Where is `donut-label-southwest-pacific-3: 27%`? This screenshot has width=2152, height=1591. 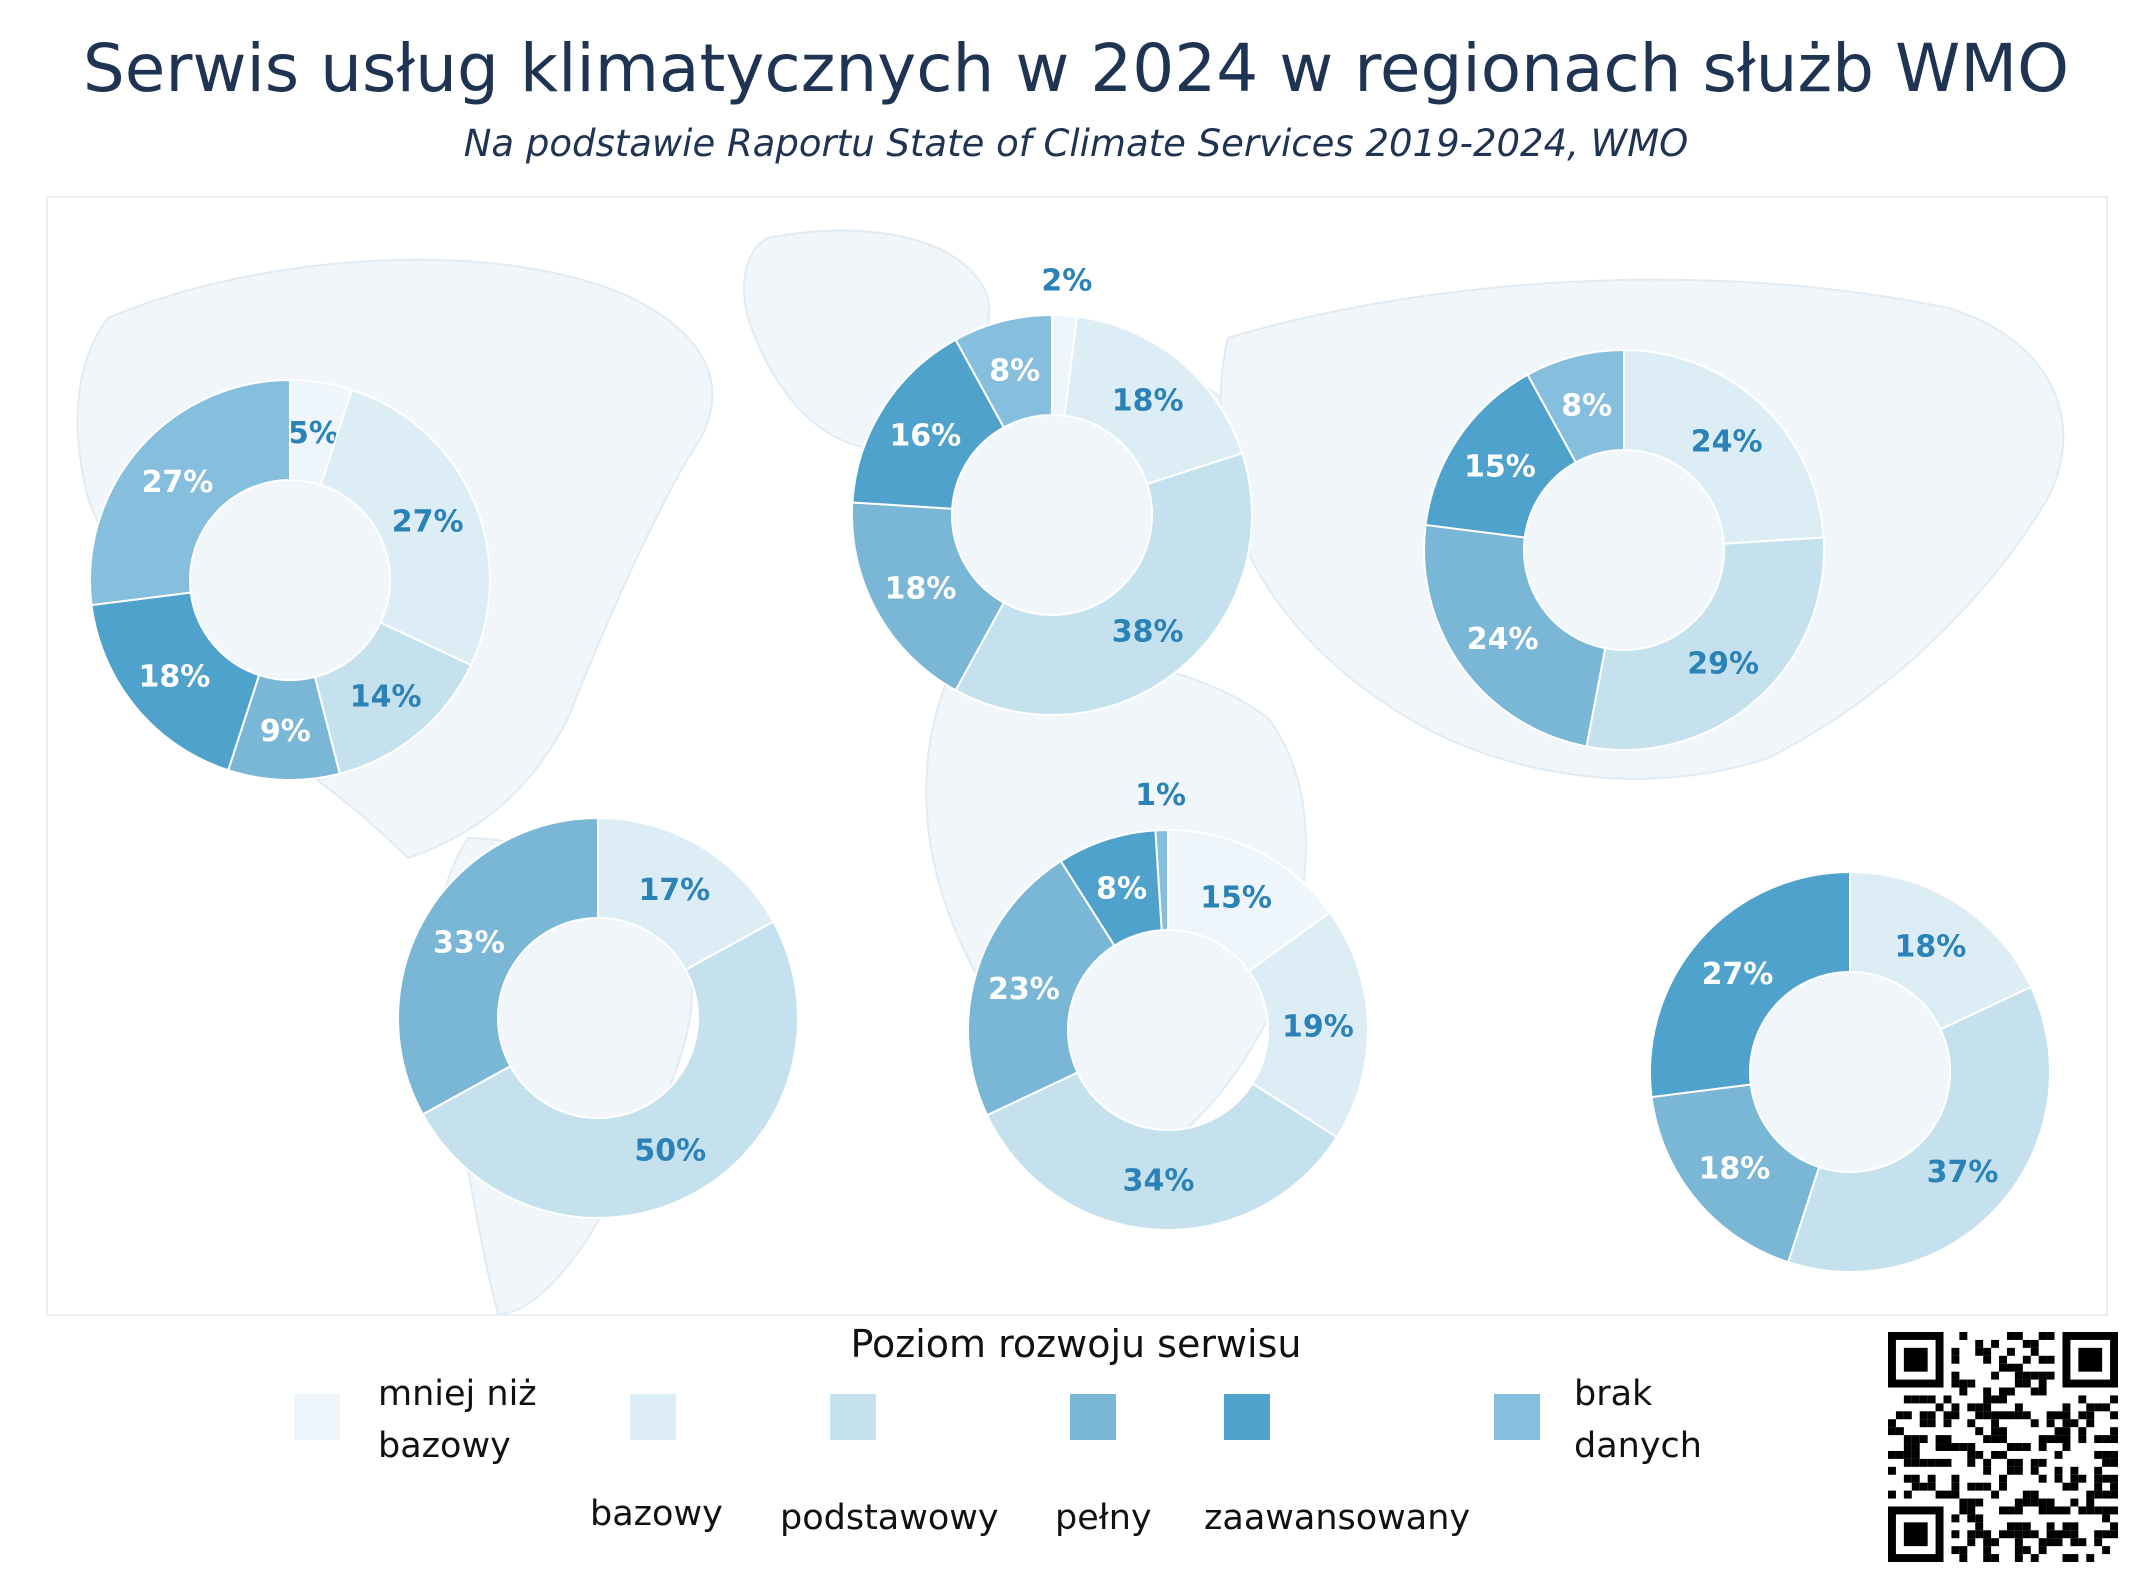
donut-label-southwest-pacific-3: 27% is located at coordinates (1738, 974).